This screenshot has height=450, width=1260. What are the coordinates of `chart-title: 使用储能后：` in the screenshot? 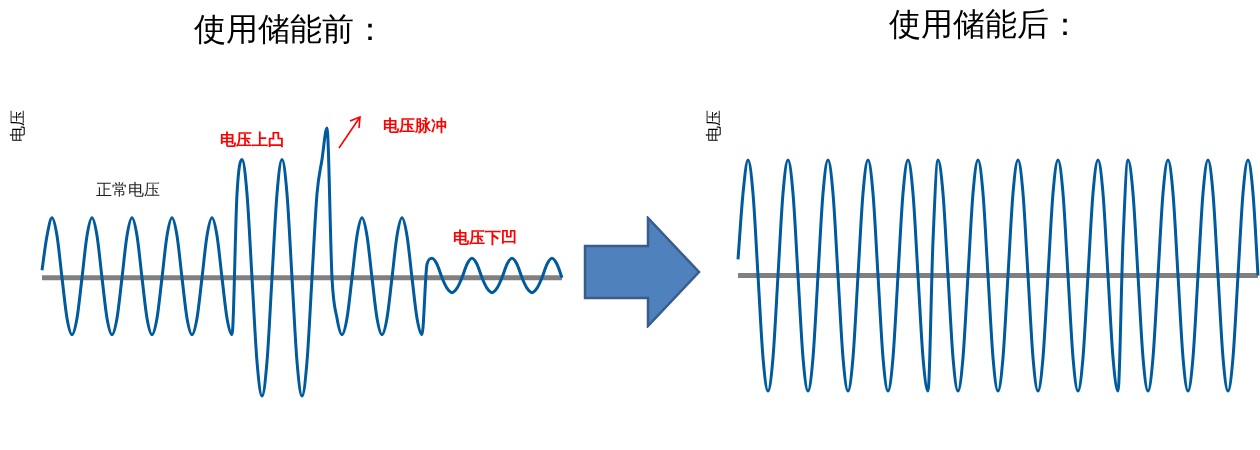 It's located at (985, 24).